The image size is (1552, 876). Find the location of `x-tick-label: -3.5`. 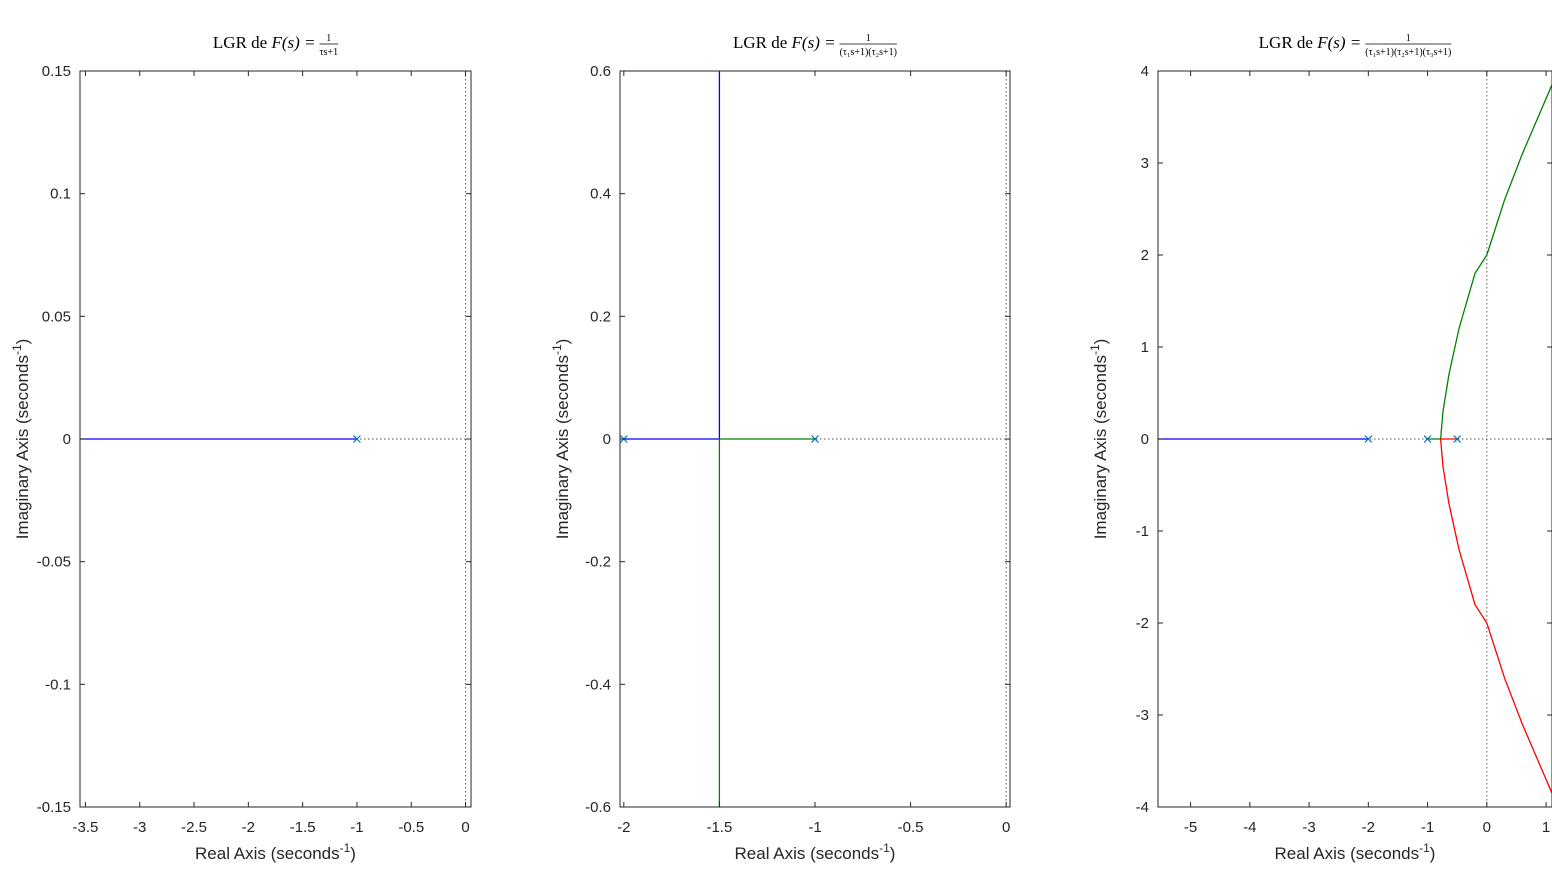

x-tick-label: -3.5 is located at coordinates (86, 827).